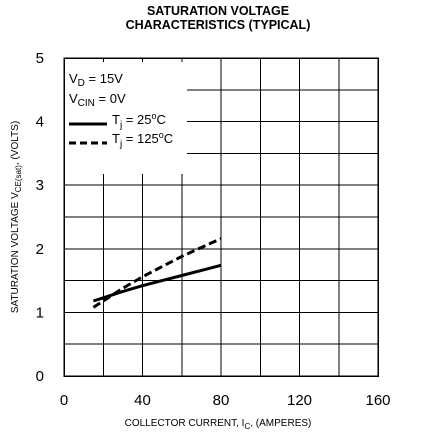  I want to click on chart-title-line-2: CHARACTERISTICS (TYPICAL), so click(218, 25).